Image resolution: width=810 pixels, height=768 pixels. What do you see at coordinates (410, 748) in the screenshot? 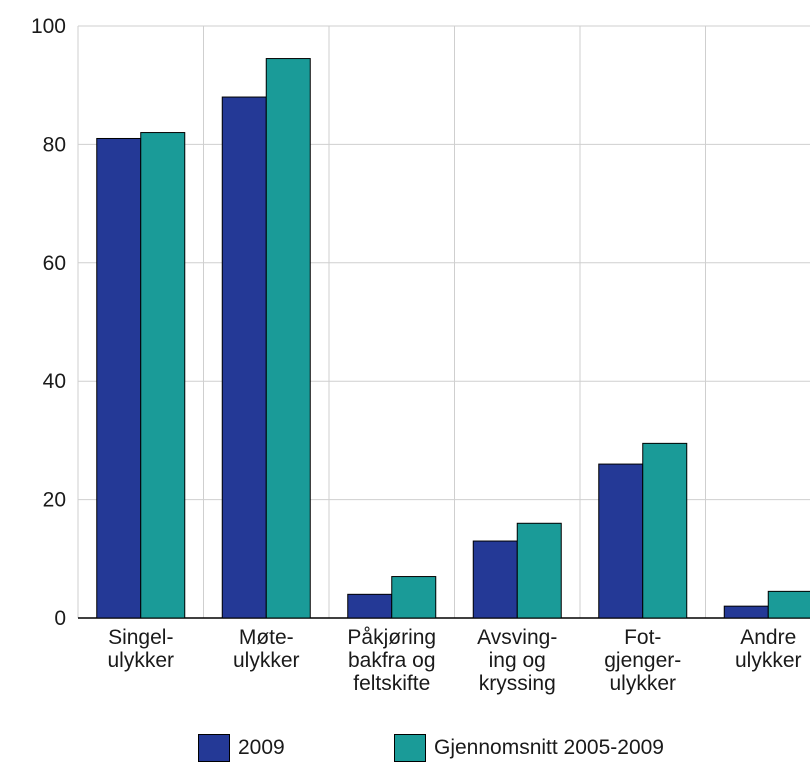
I see `legend-swatch-average` at bounding box center [410, 748].